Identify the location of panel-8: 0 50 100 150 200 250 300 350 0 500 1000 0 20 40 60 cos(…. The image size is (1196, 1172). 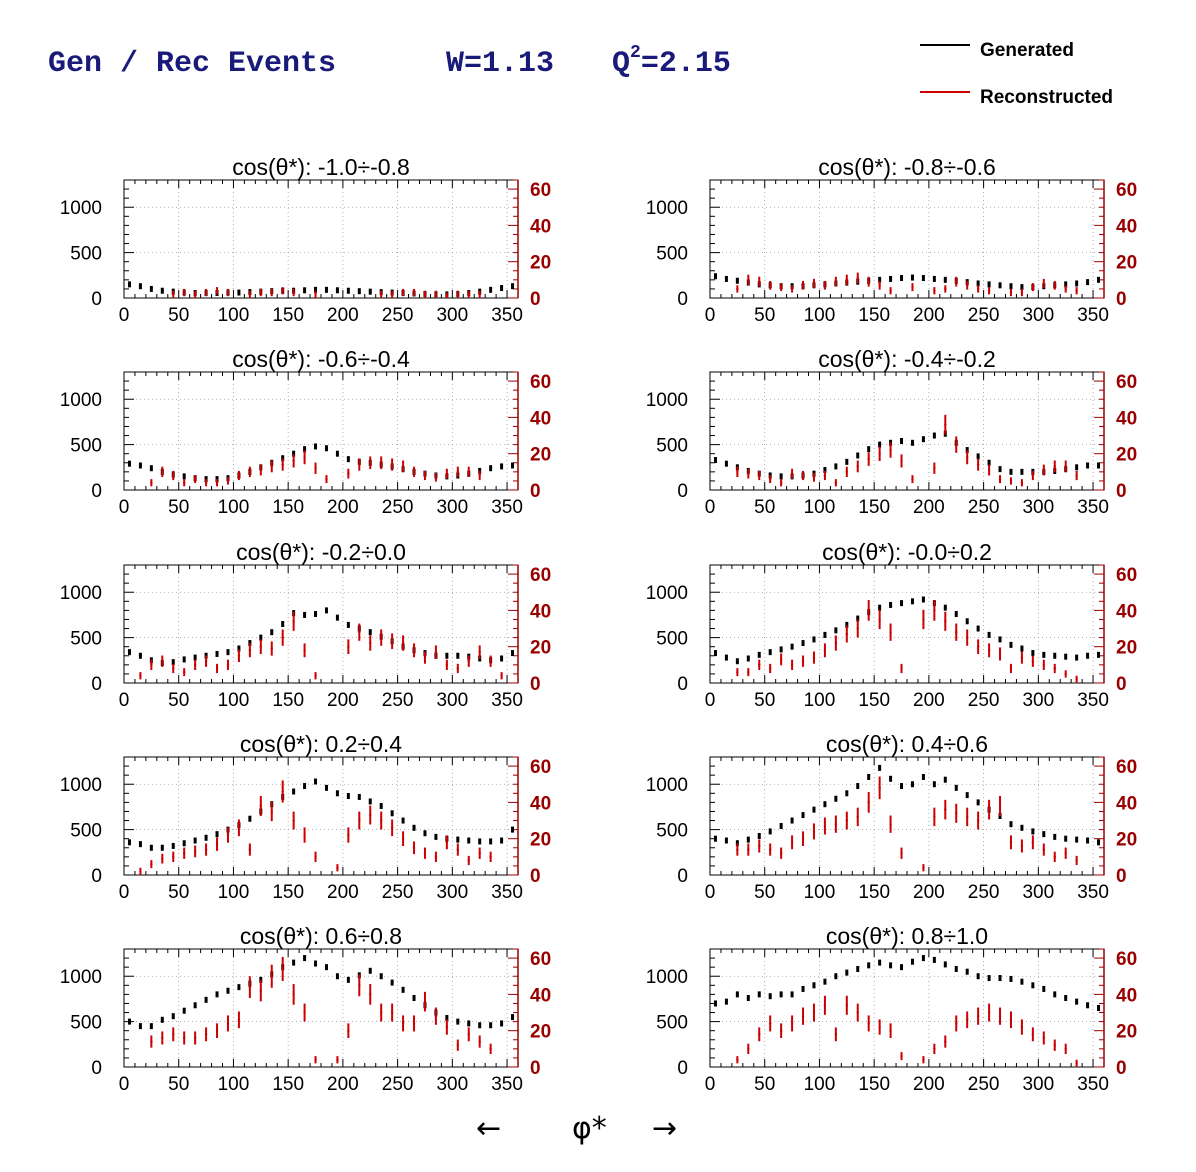
(891, 817).